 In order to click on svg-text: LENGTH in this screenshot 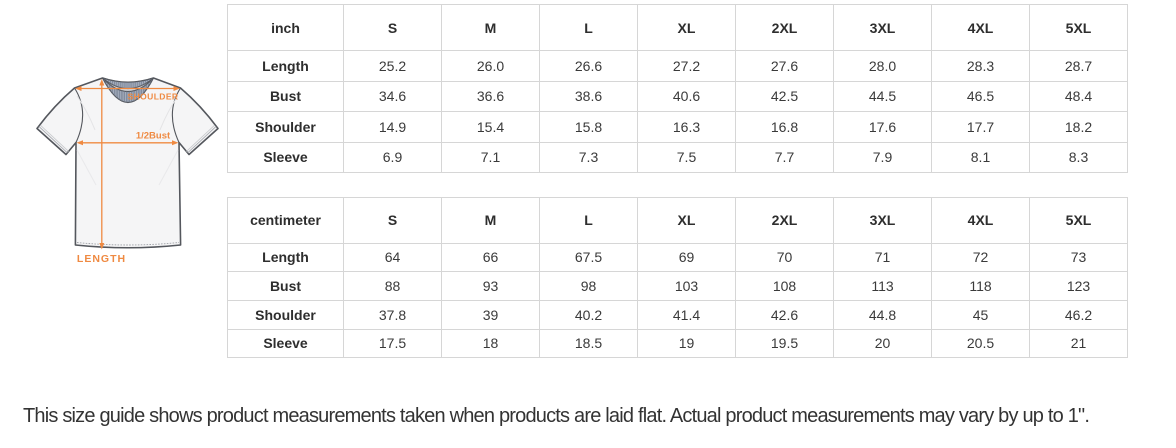, I will do `click(101, 259)`.